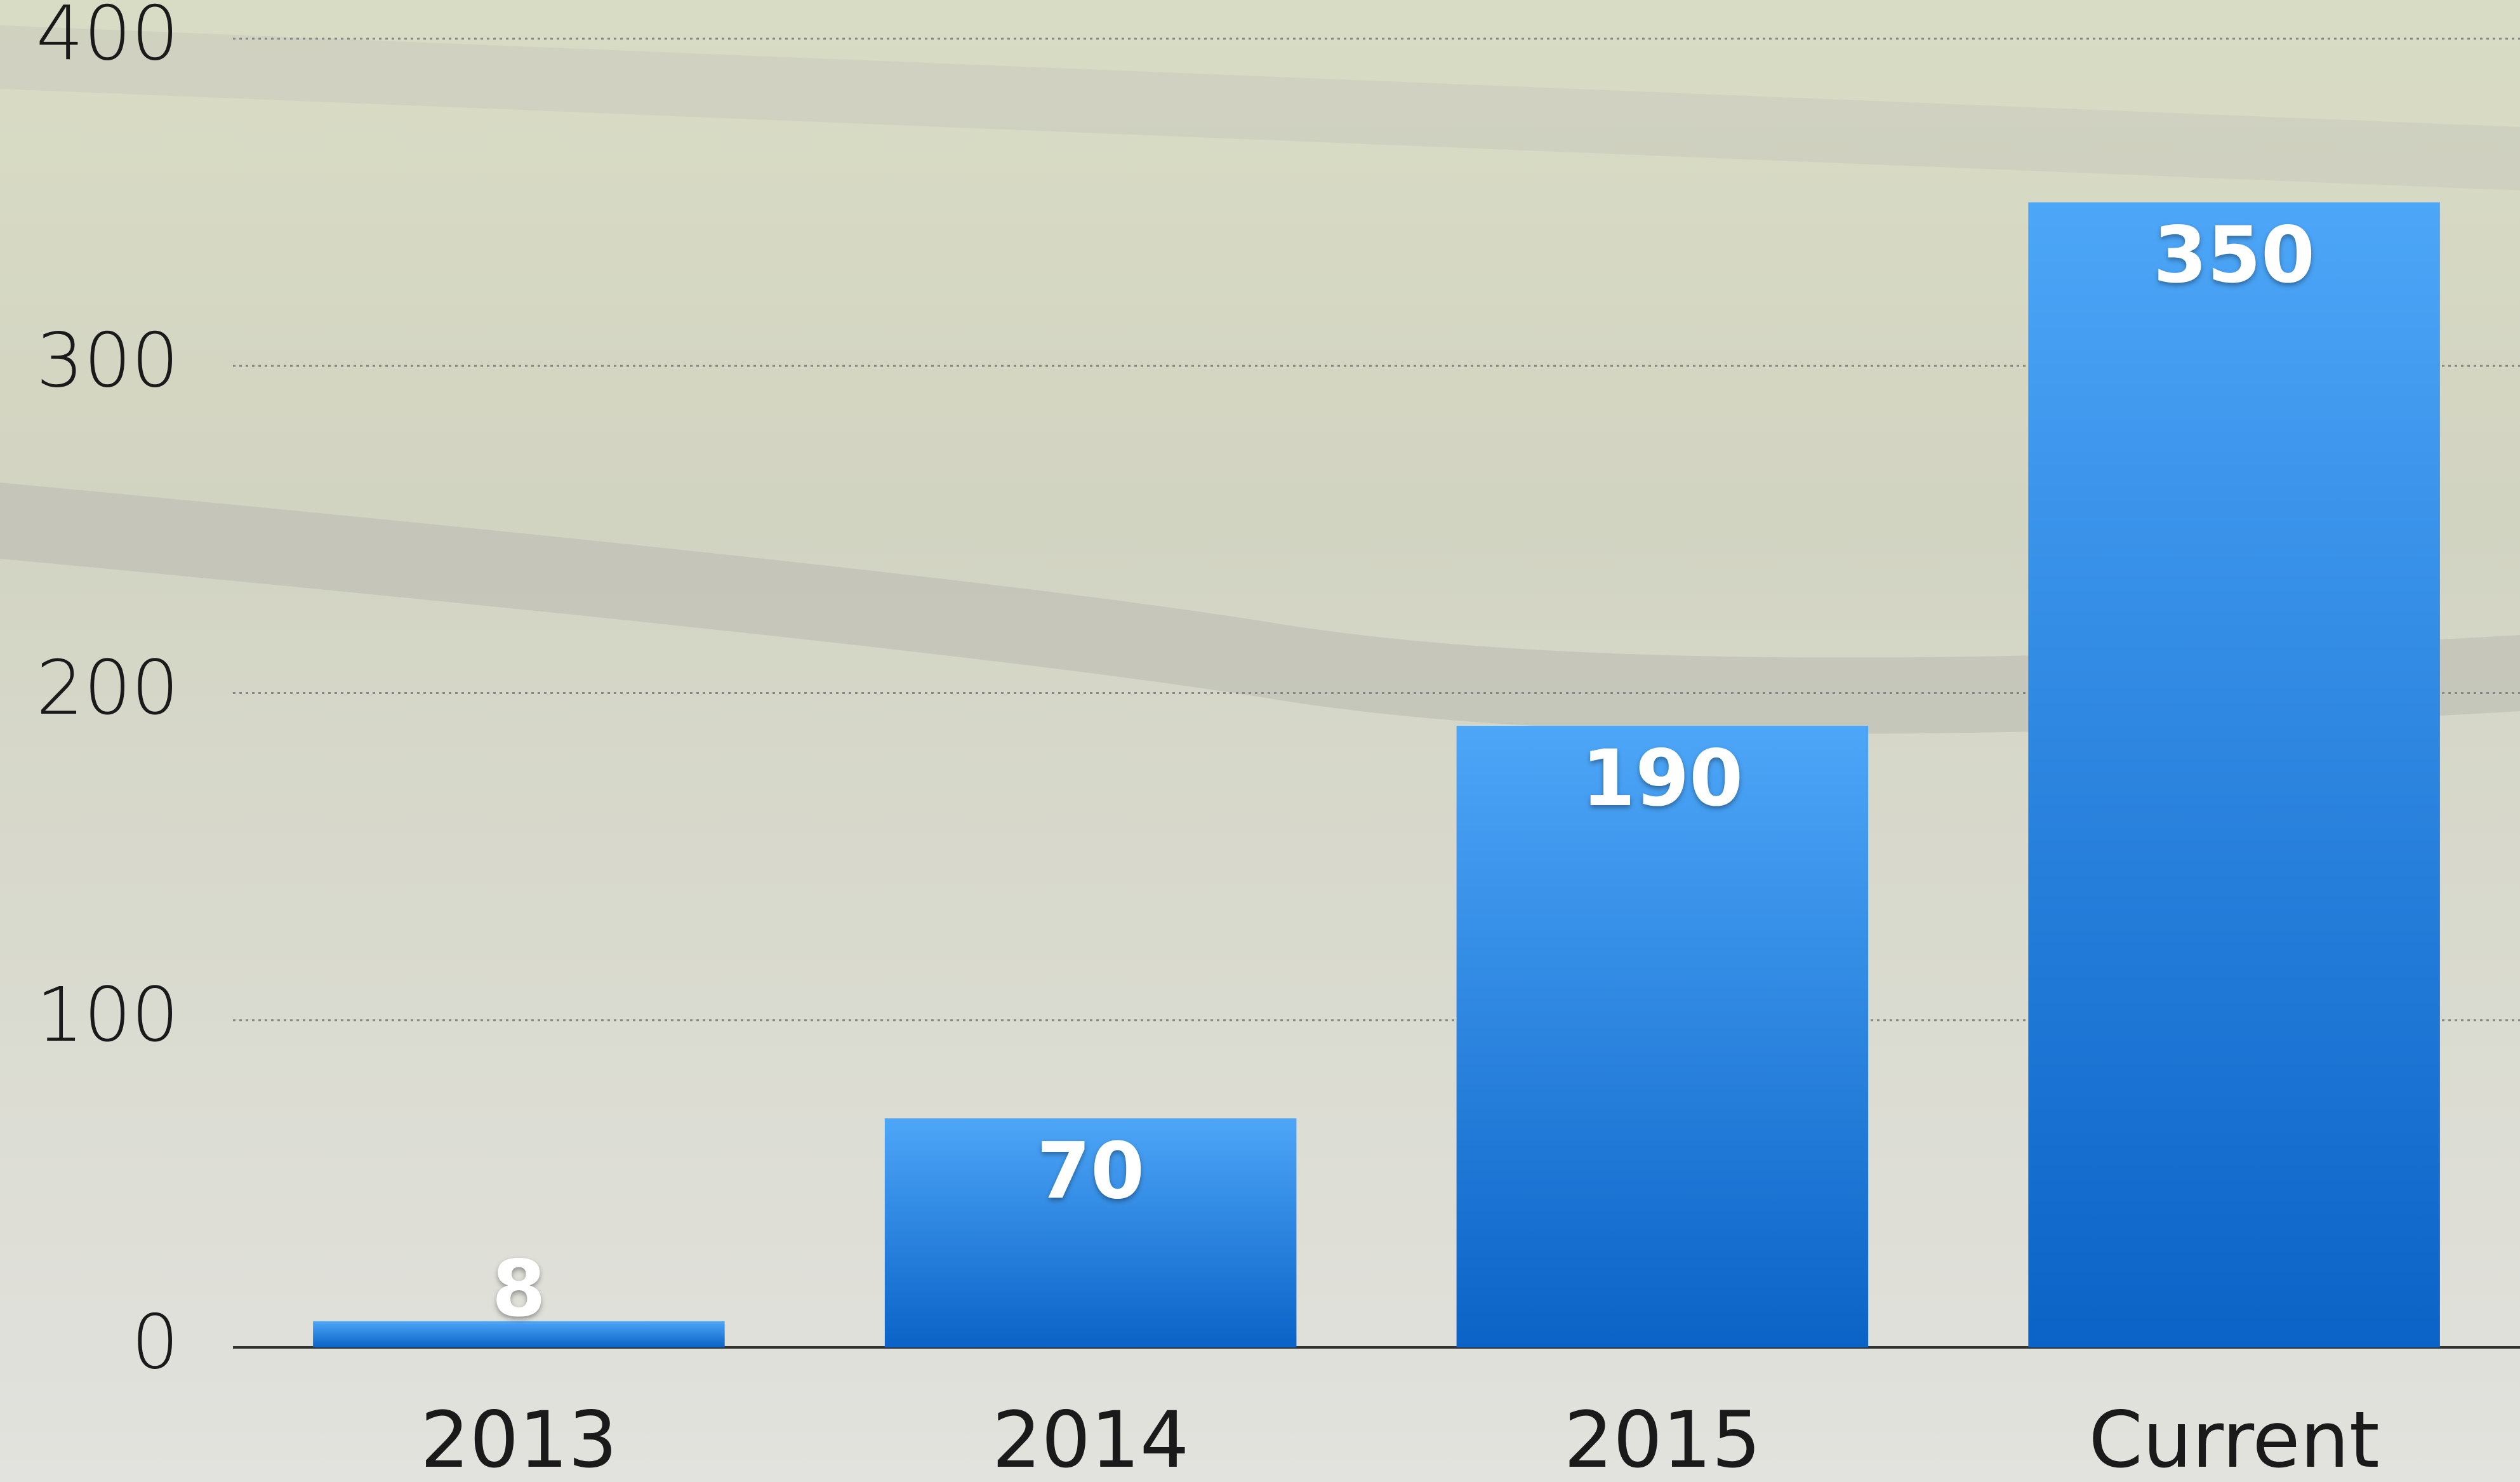 Image resolution: width=2520 pixels, height=1482 pixels. I want to click on y-tick-label: 100, so click(107, 1014).